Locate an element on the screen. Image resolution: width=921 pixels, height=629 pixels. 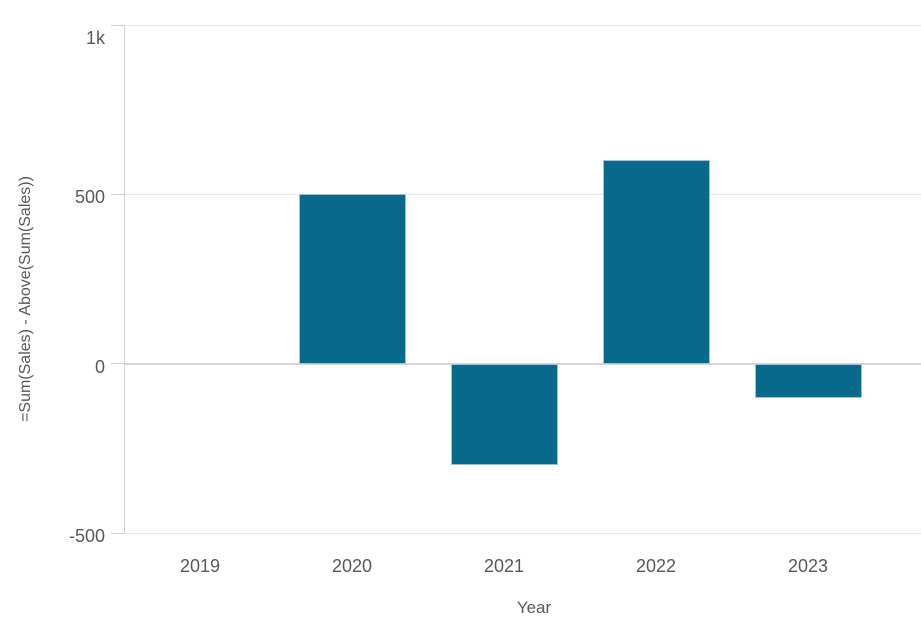
x-axis-title: Year is located at coordinates (534, 607).